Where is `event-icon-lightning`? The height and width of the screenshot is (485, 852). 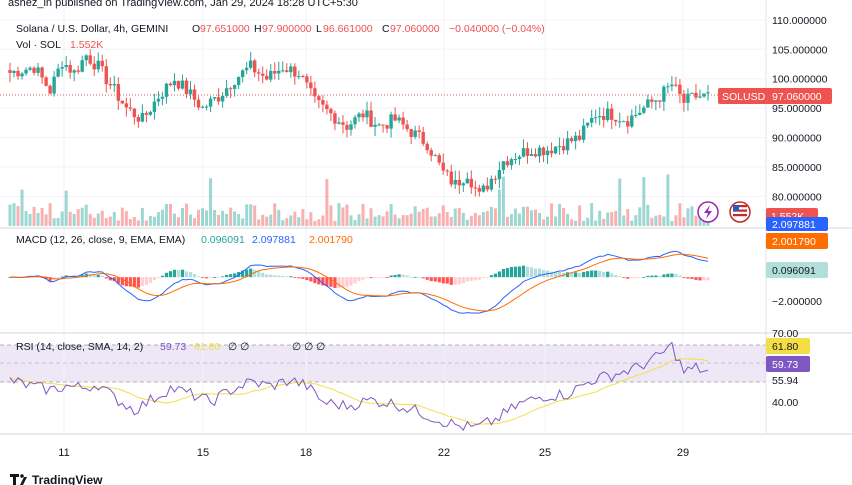 event-icon-lightning is located at coordinates (708, 212).